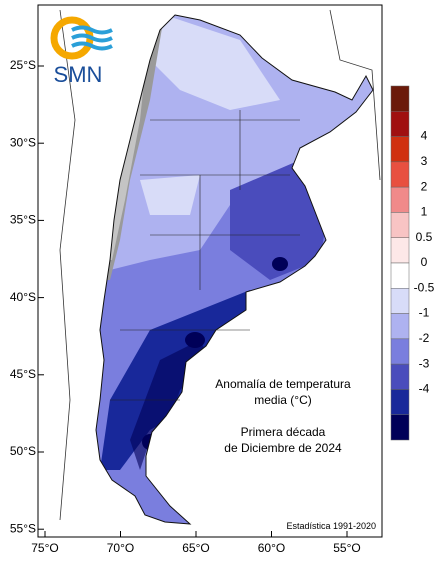 The height and width of the screenshot is (564, 440). What do you see at coordinates (424, 212) in the screenshot?
I see `colorbar-label: 1` at bounding box center [424, 212].